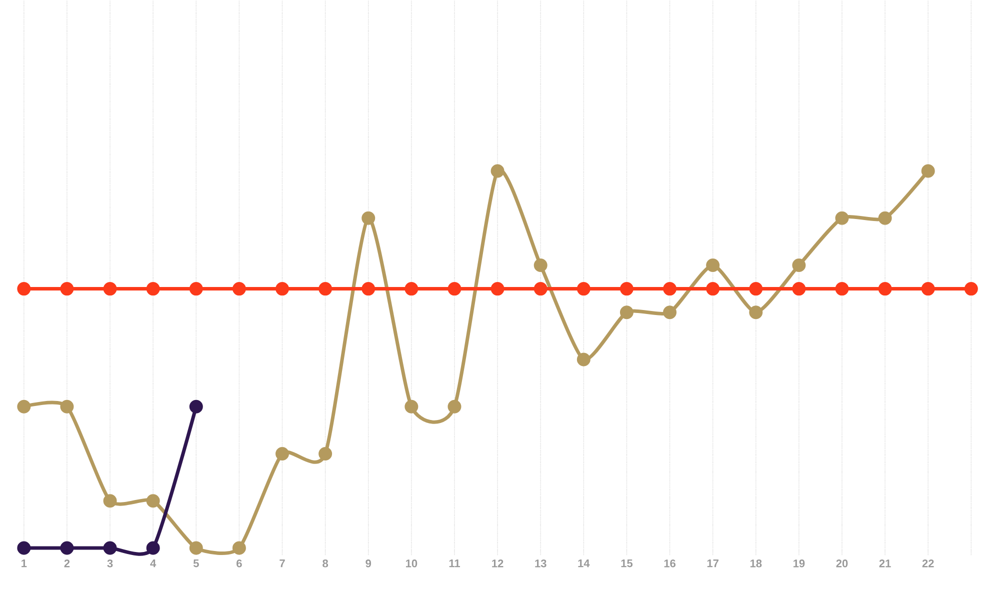 The width and height of the screenshot is (997, 594). I want to click on x-tick-label: 18, so click(756, 564).